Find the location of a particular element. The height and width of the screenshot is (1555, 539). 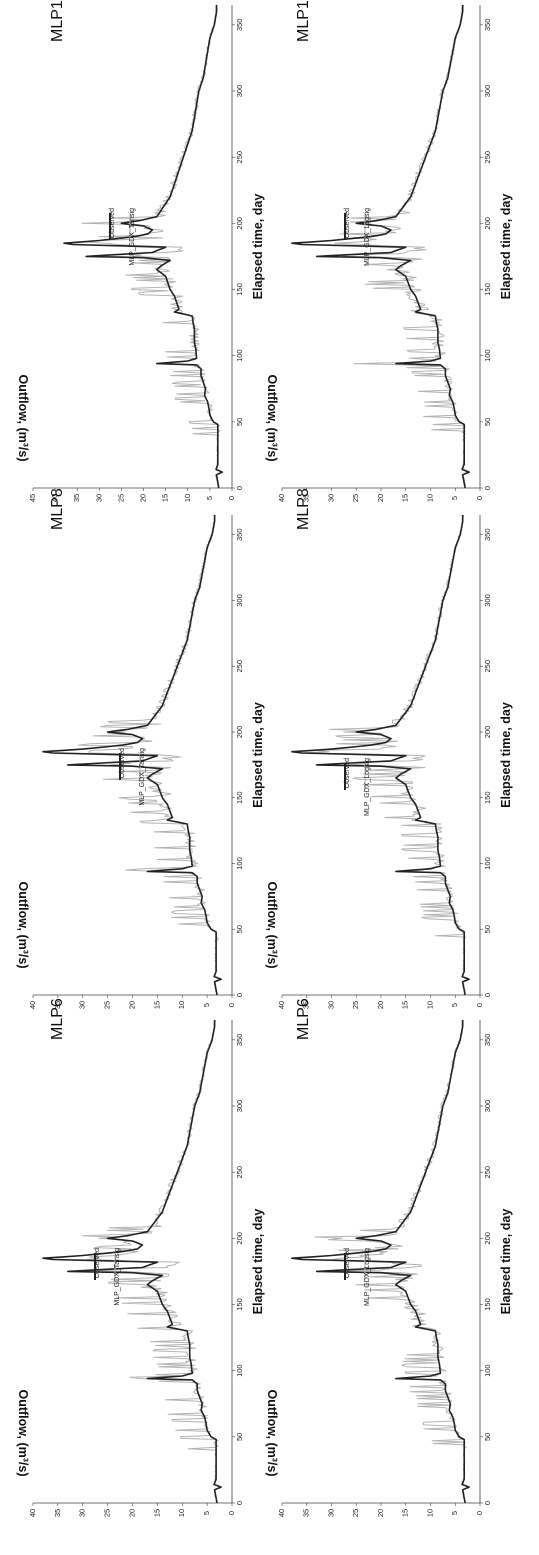

y-tick-label: 45 is located at coordinates (32, 498).